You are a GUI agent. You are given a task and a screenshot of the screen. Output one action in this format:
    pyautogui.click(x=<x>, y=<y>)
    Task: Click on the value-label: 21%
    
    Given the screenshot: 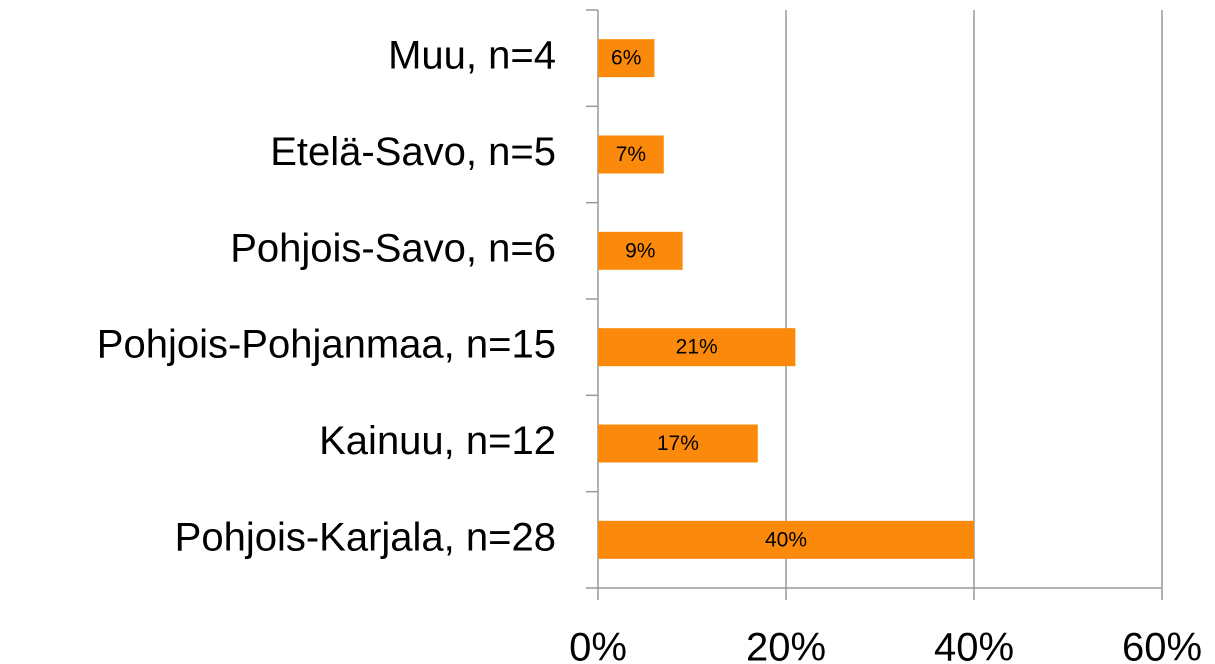 What is the action you would take?
    pyautogui.click(x=697, y=347)
    